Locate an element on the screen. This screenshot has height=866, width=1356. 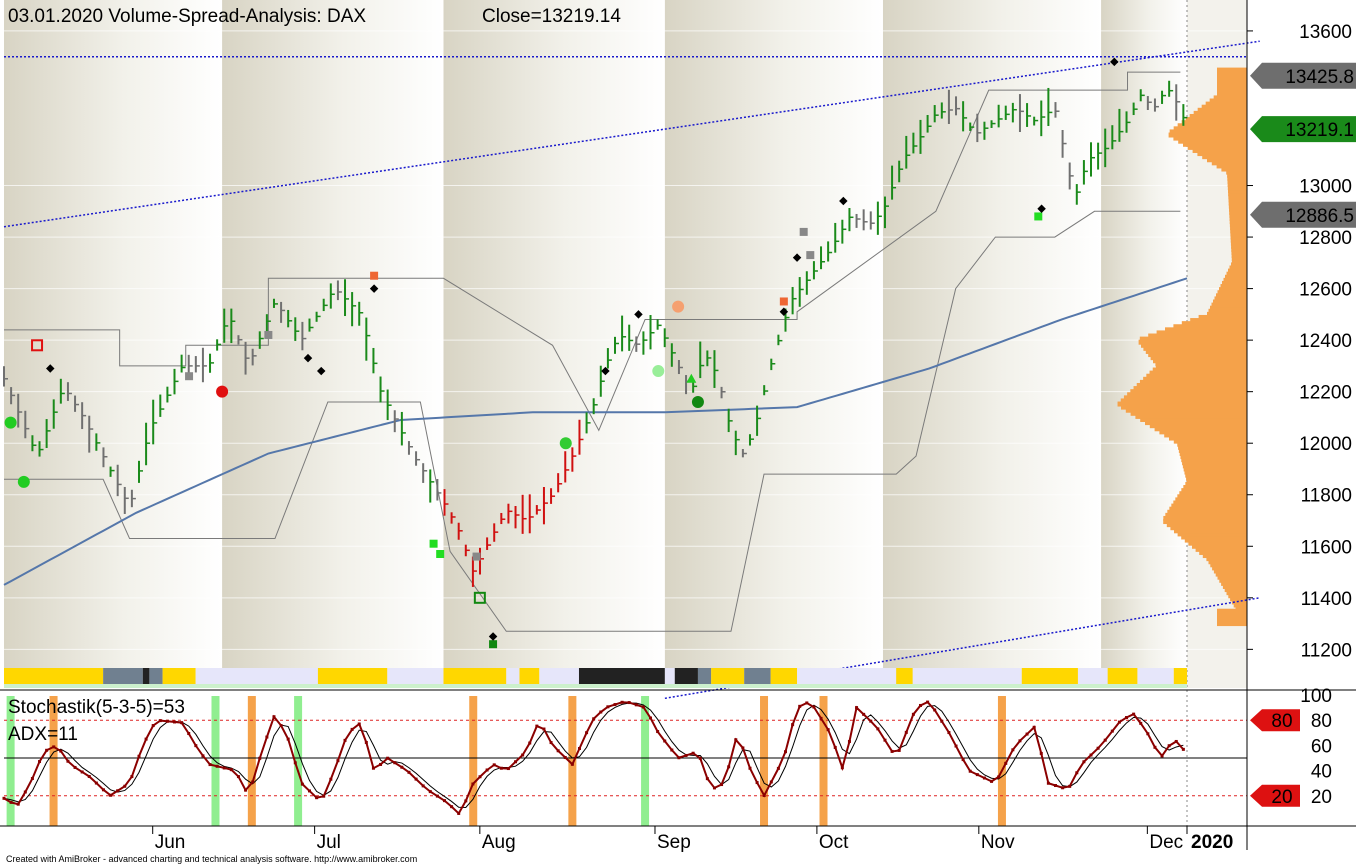
signal-diamond is located at coordinates (308, 358).